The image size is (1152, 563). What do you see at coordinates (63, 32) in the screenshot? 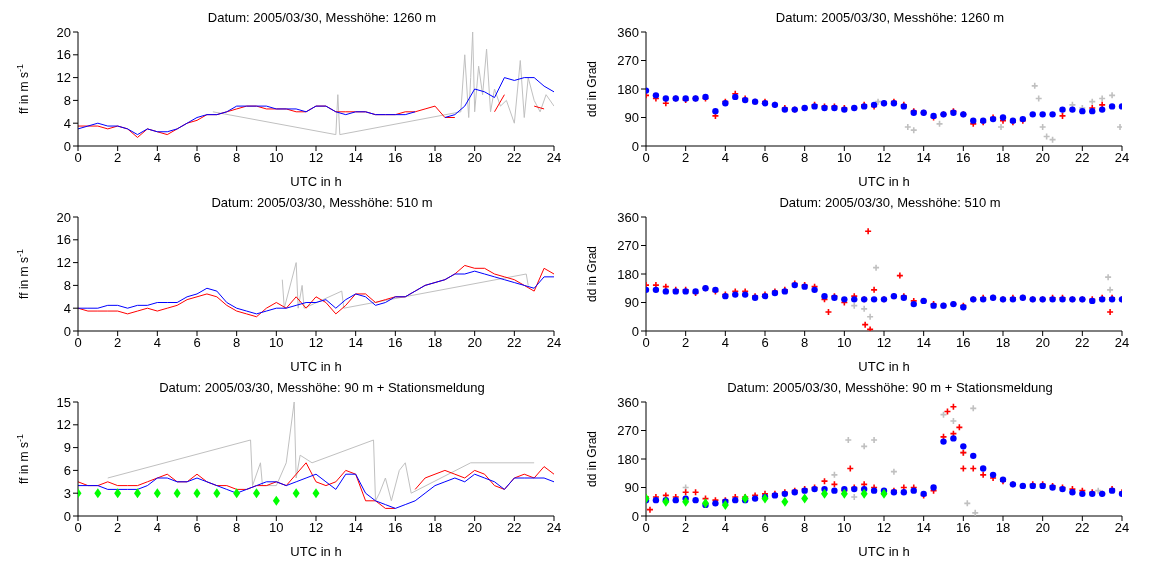
I see `y-tick-label: 20` at bounding box center [63, 32].